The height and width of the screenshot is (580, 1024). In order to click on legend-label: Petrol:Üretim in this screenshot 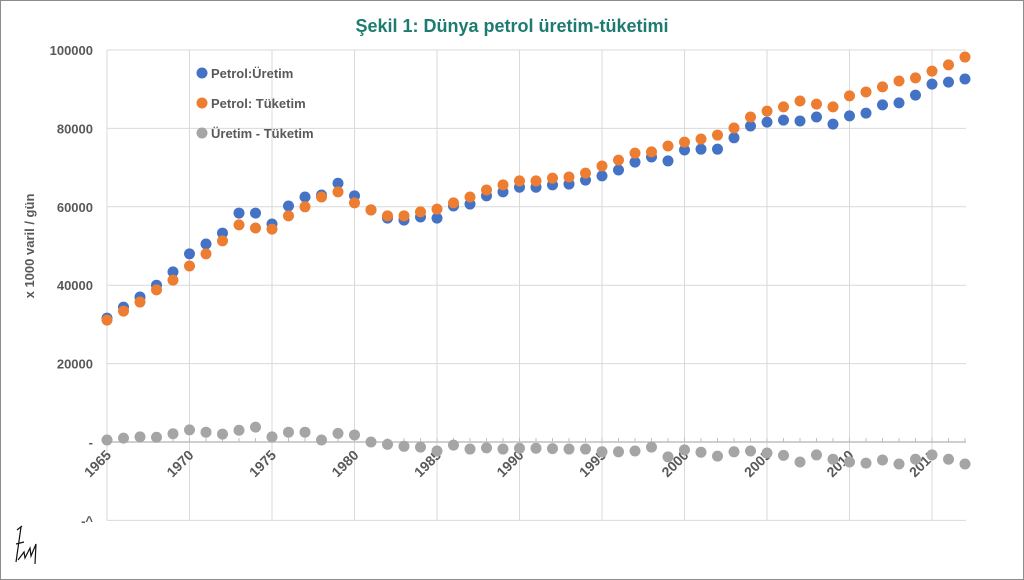, I will do `click(252, 73)`.